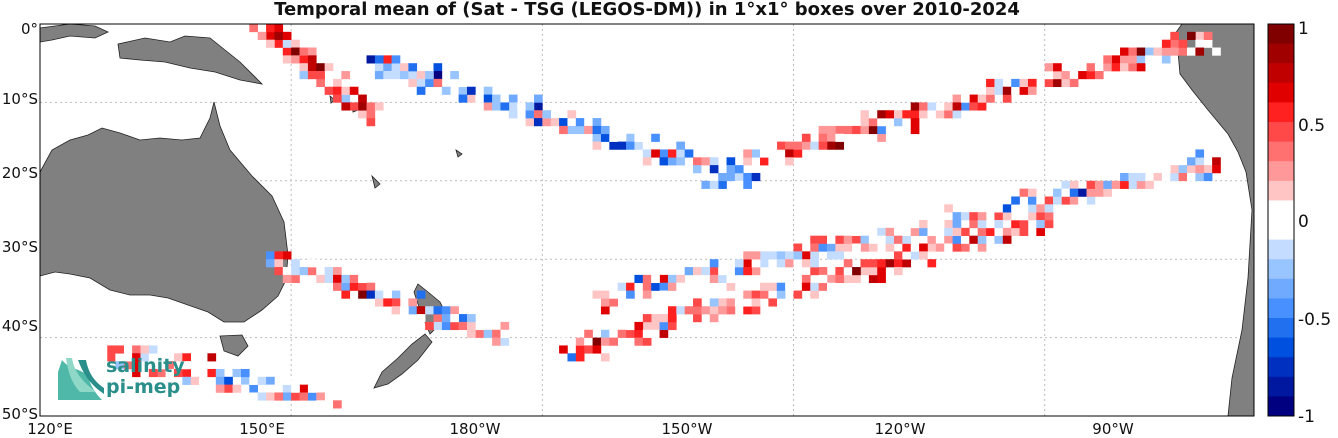 The height and width of the screenshot is (438, 1338). Describe the element at coordinates (143, 387) in the screenshot. I see `logo-line2: pi-mep` at that location.